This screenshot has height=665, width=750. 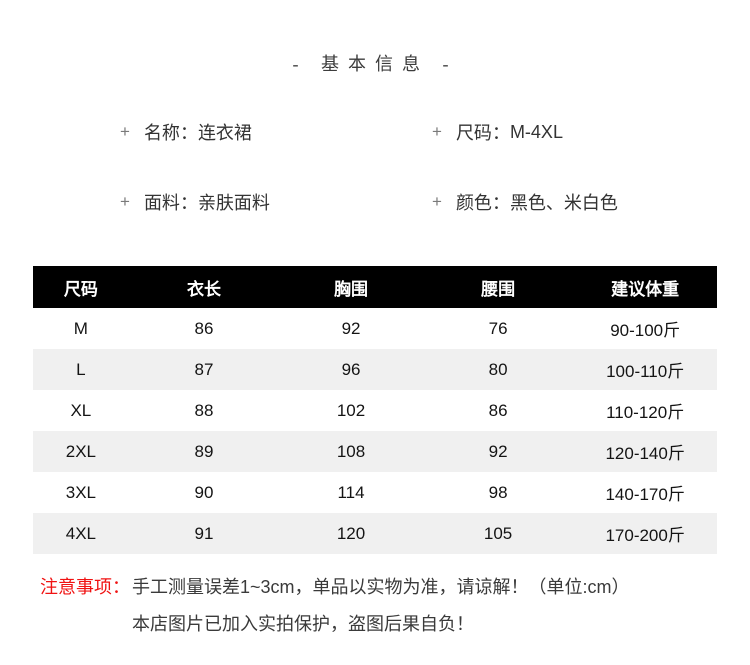 What do you see at coordinates (563, 203) in the screenshot?
I see `info-value: 黑色、米白色` at bounding box center [563, 203].